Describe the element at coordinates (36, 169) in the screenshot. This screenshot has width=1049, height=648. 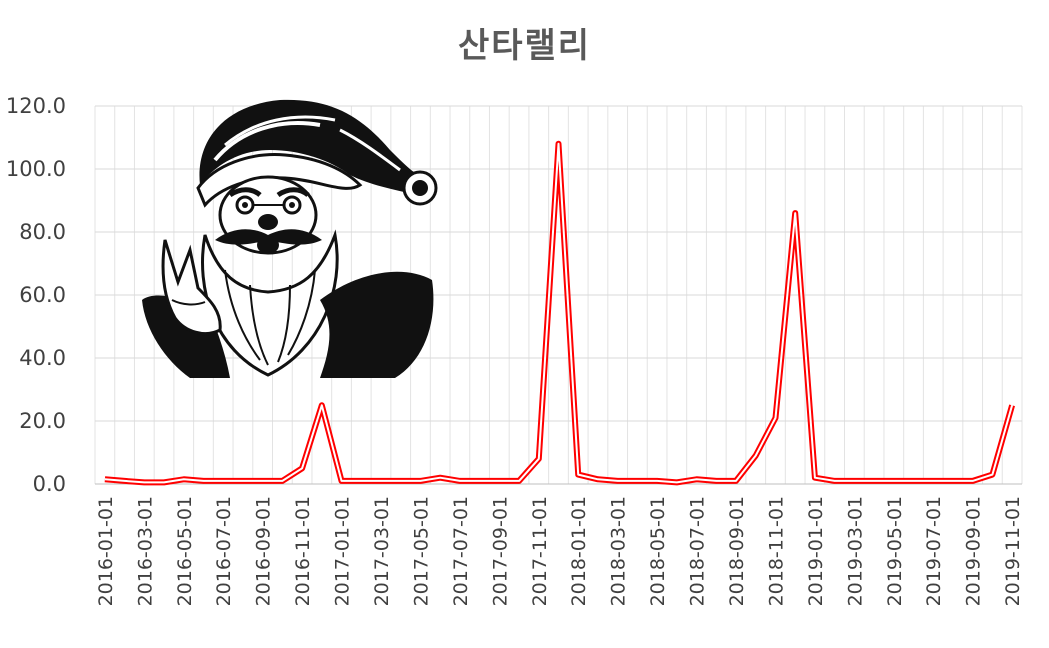
I see `y-tick-label: 100.0` at that location.